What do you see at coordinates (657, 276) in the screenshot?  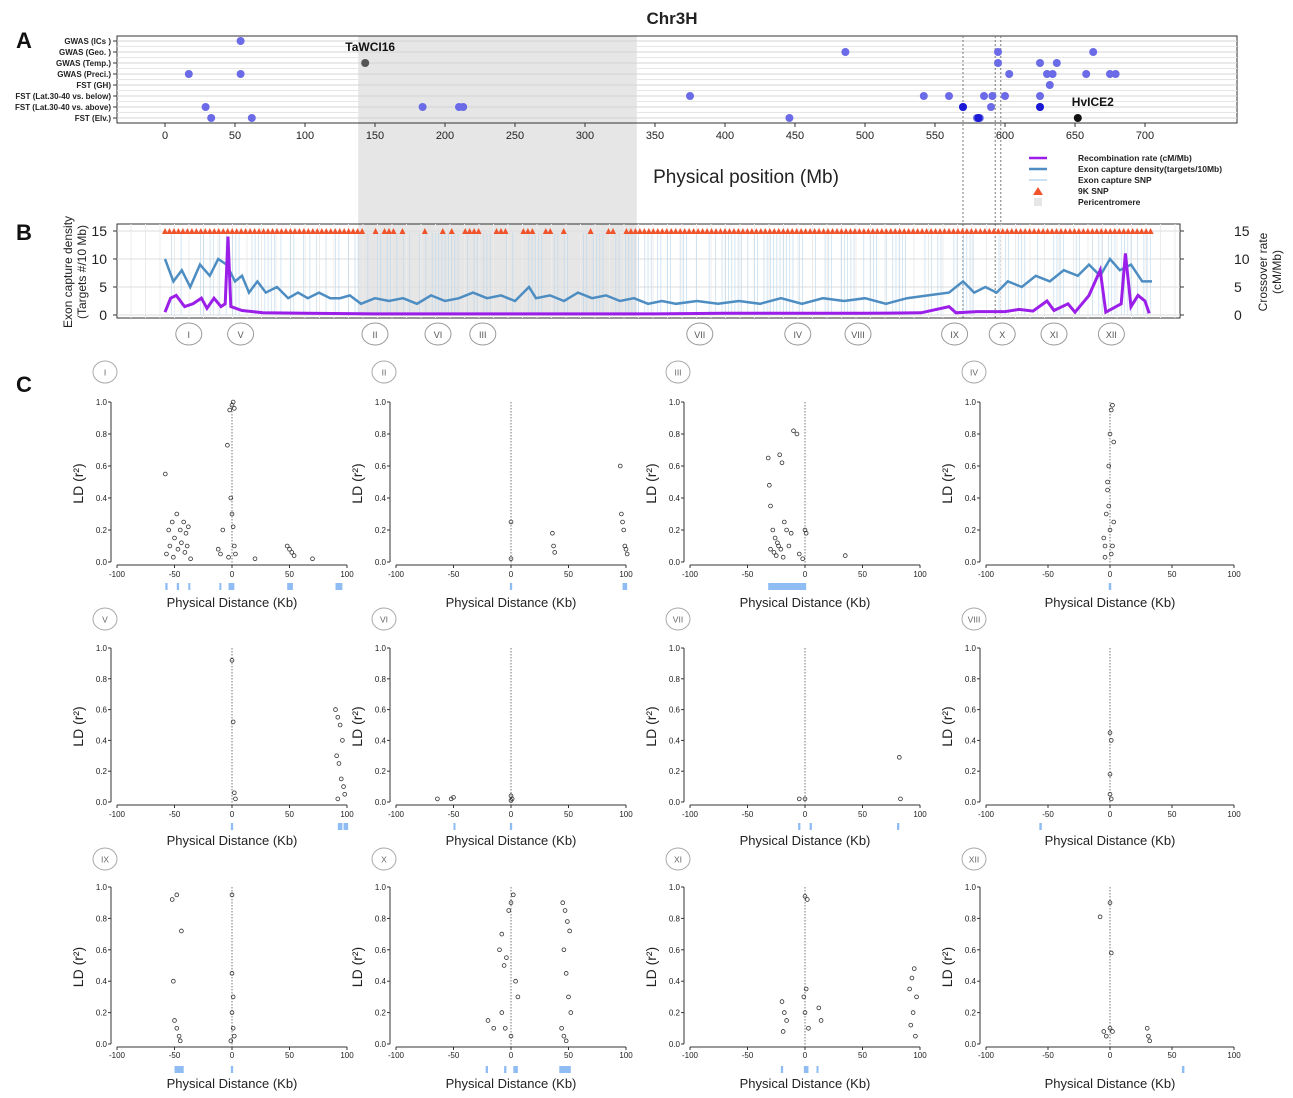 I see `recombination-line` at bounding box center [657, 276].